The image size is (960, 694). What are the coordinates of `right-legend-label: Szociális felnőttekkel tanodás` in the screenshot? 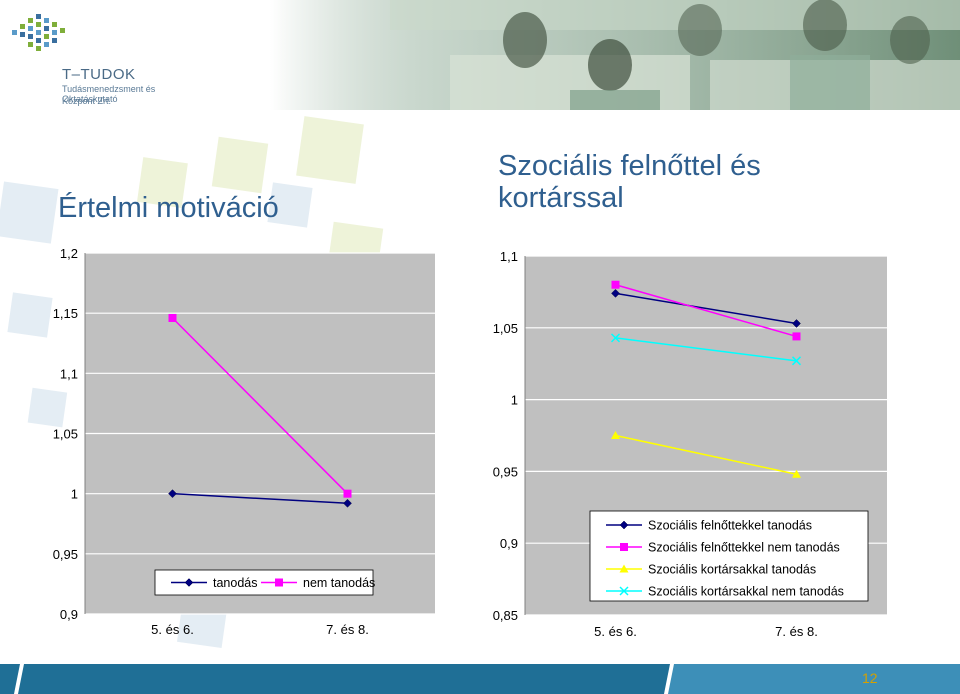 It's located at (730, 526).